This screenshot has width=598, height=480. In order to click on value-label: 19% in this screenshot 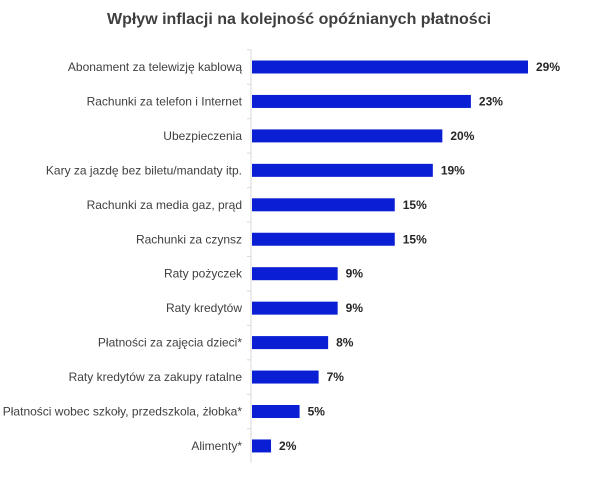, I will do `click(453, 170)`.